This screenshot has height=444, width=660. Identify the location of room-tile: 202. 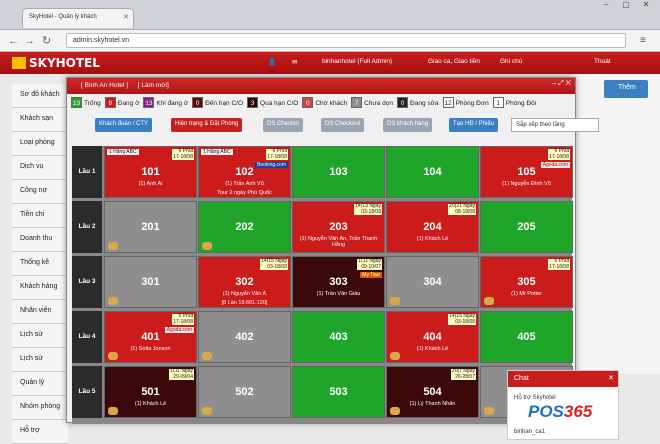
(244, 227).